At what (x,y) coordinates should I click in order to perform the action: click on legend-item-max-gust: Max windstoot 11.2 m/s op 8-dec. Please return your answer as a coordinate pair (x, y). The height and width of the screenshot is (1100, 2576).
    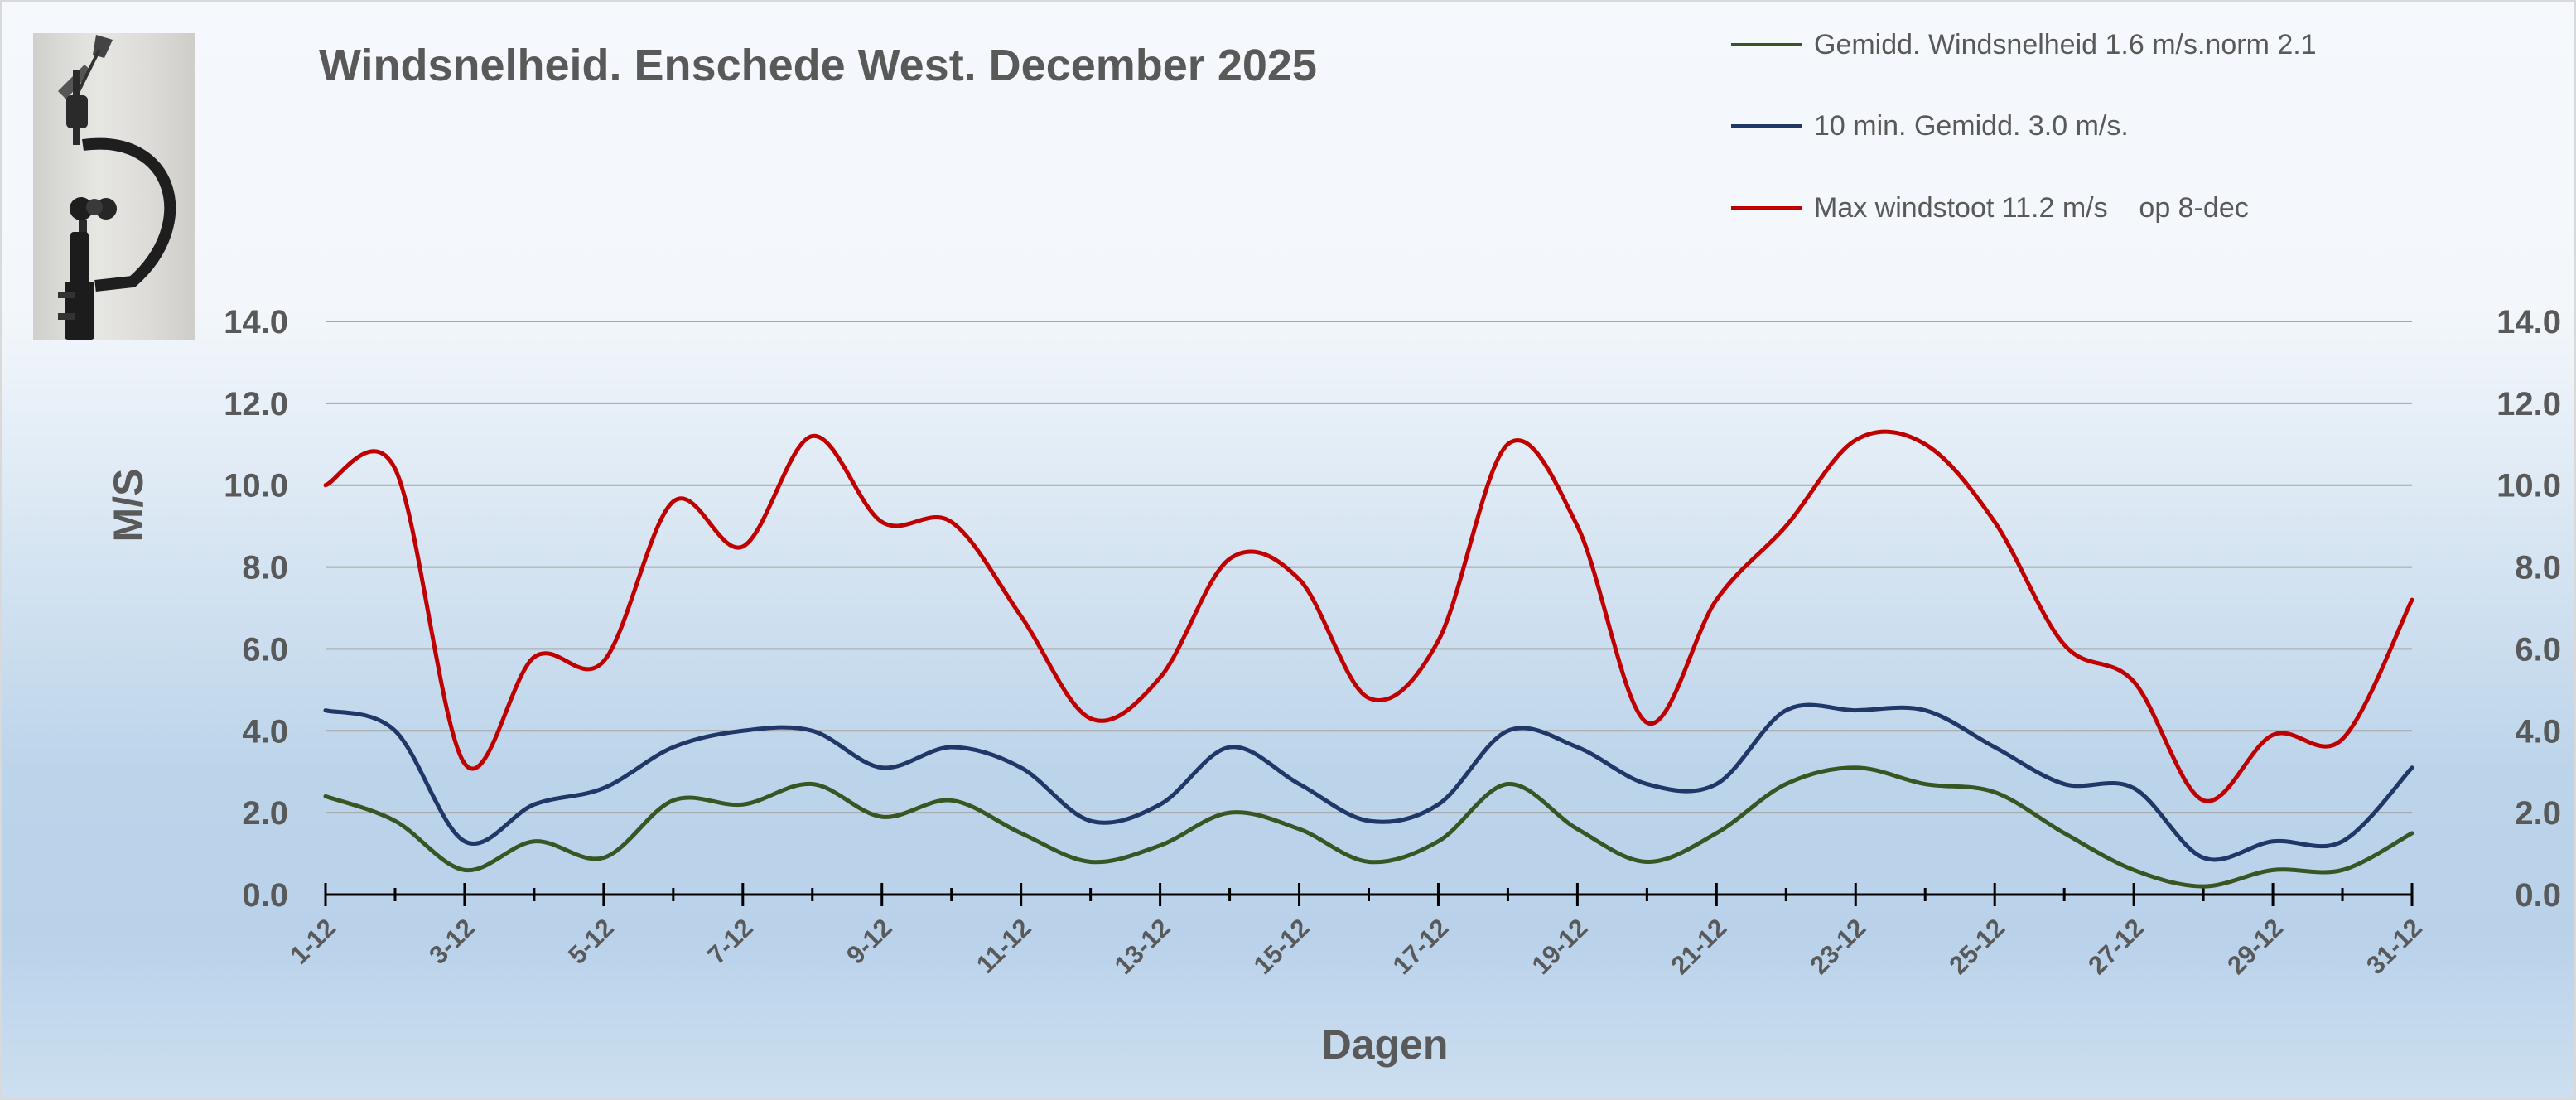
    Looking at the image, I should click on (1990, 207).